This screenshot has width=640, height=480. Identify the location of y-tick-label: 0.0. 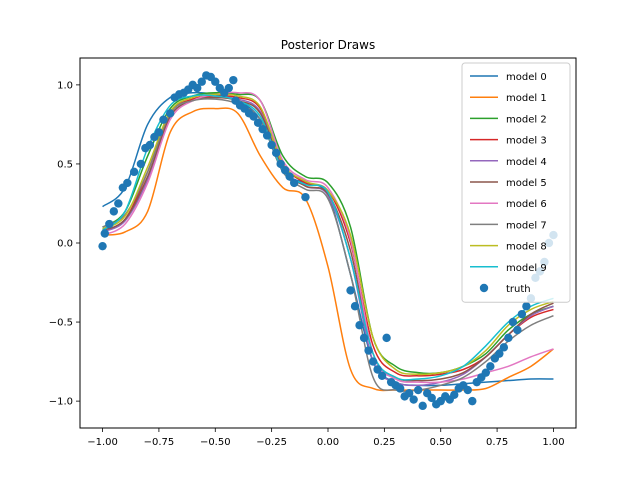
(65, 244).